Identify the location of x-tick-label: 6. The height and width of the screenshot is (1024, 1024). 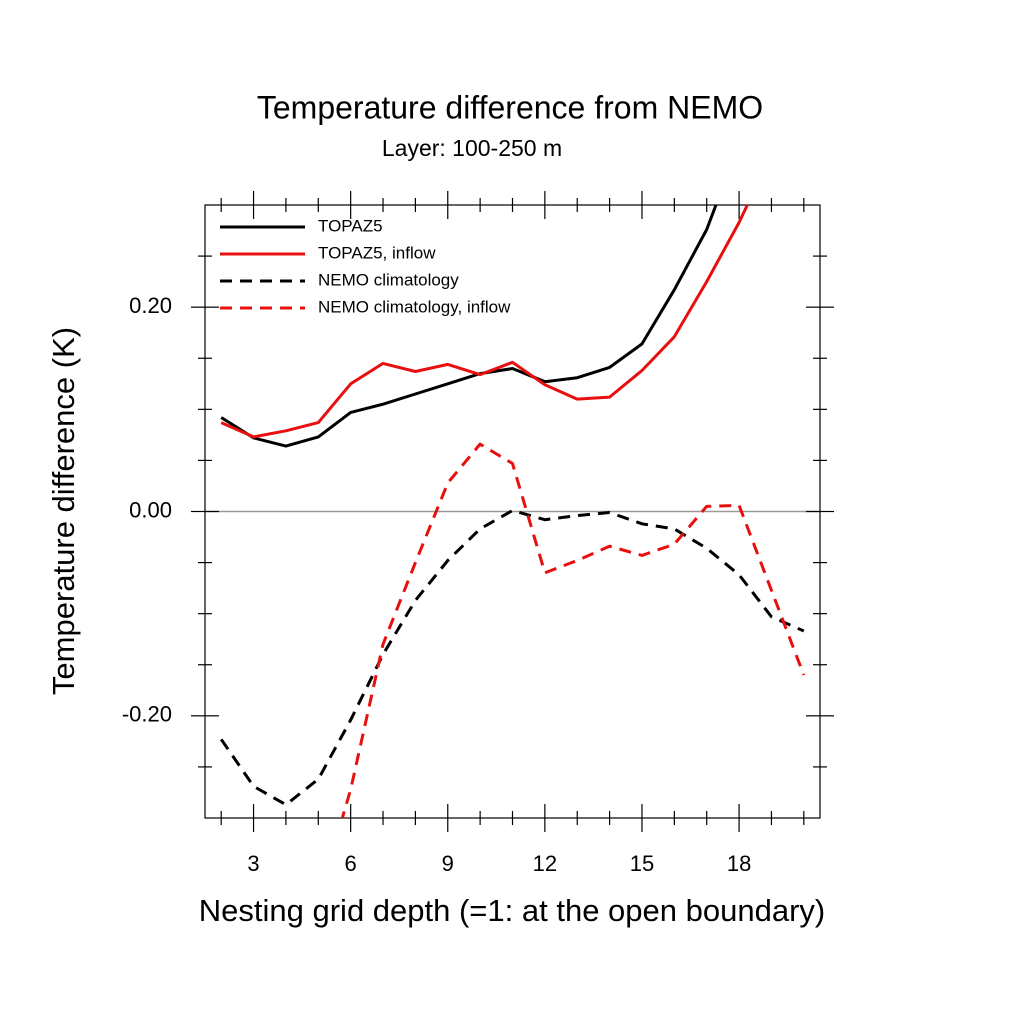
(351, 863).